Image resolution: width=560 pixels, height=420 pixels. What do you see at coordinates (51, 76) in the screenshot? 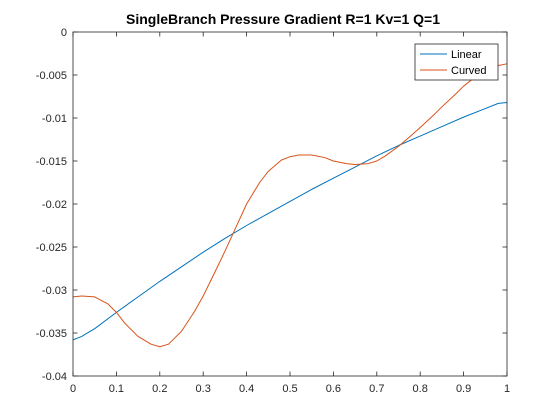
I see `y-tick-label: -0.005` at bounding box center [51, 76].